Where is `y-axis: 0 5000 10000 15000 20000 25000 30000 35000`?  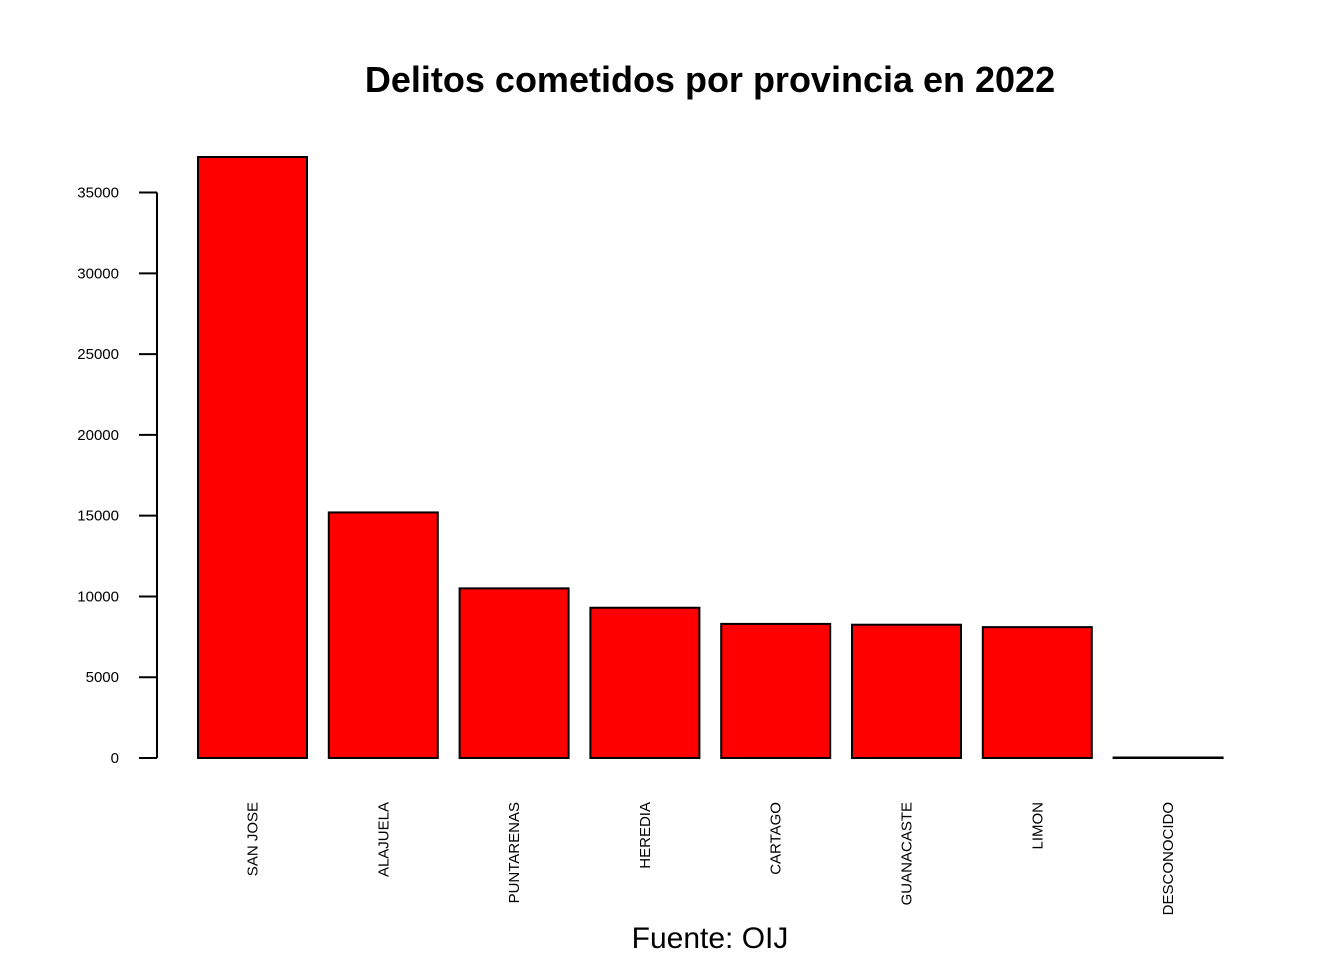 y-axis: 0 5000 10000 15000 20000 25000 30000 35000 is located at coordinates (117, 476).